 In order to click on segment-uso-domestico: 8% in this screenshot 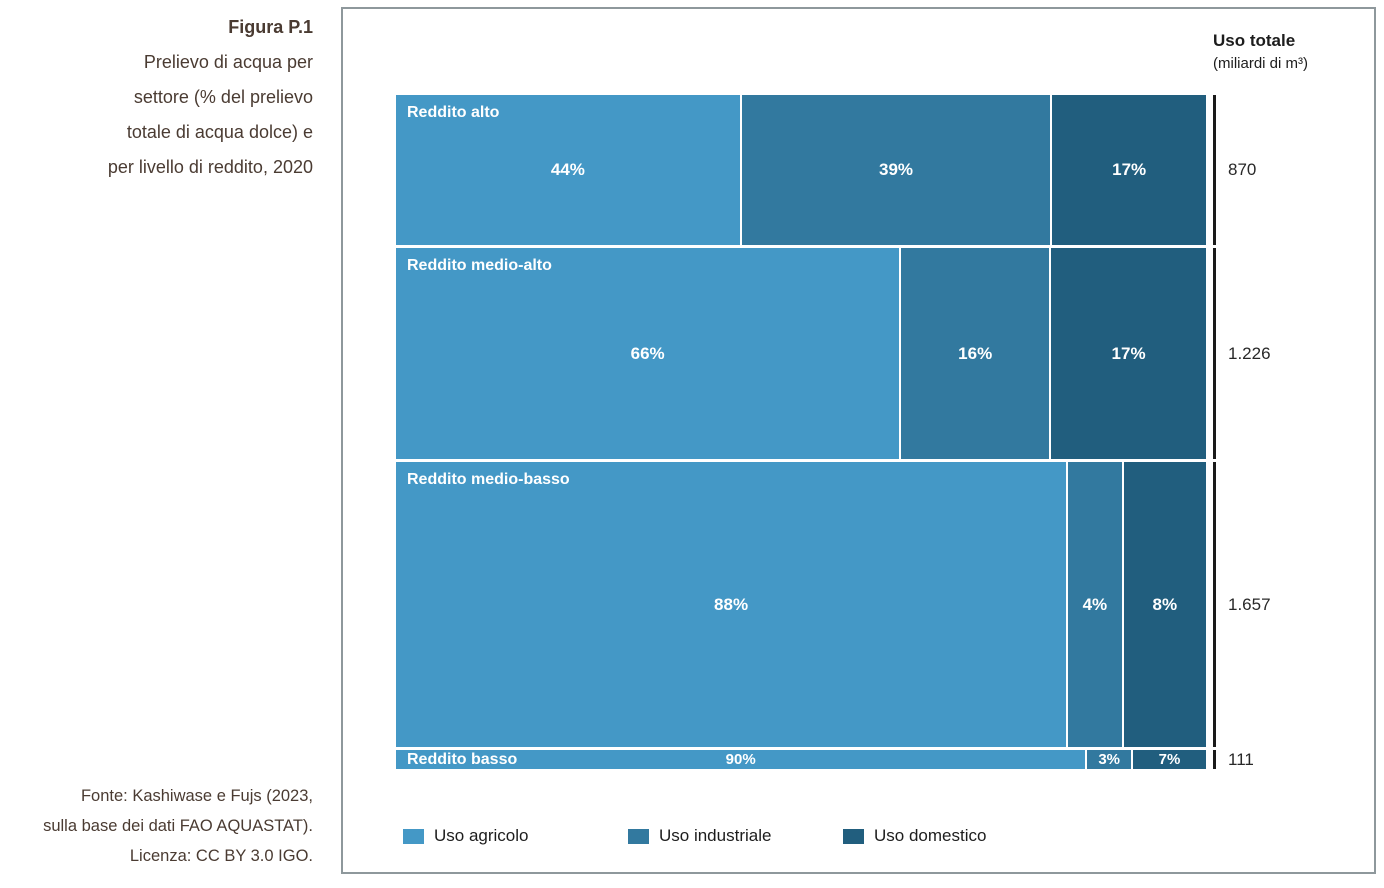, I will do `click(1164, 604)`.